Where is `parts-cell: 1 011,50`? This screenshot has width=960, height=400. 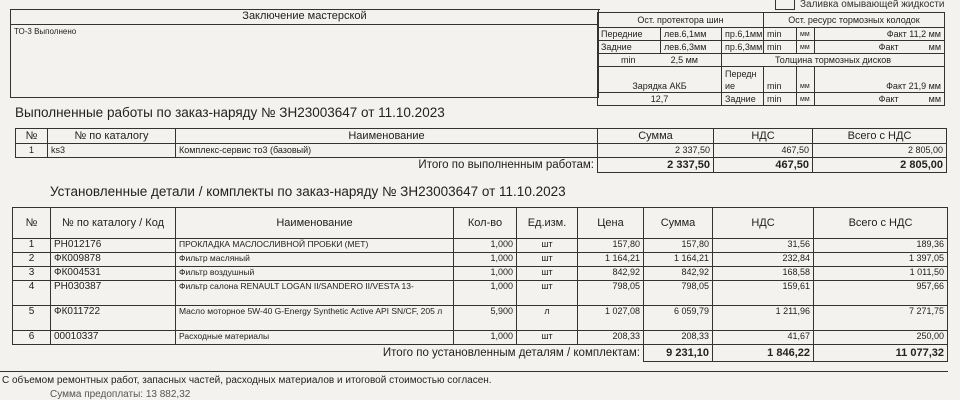 parts-cell: 1 011,50 is located at coordinates (880, 273).